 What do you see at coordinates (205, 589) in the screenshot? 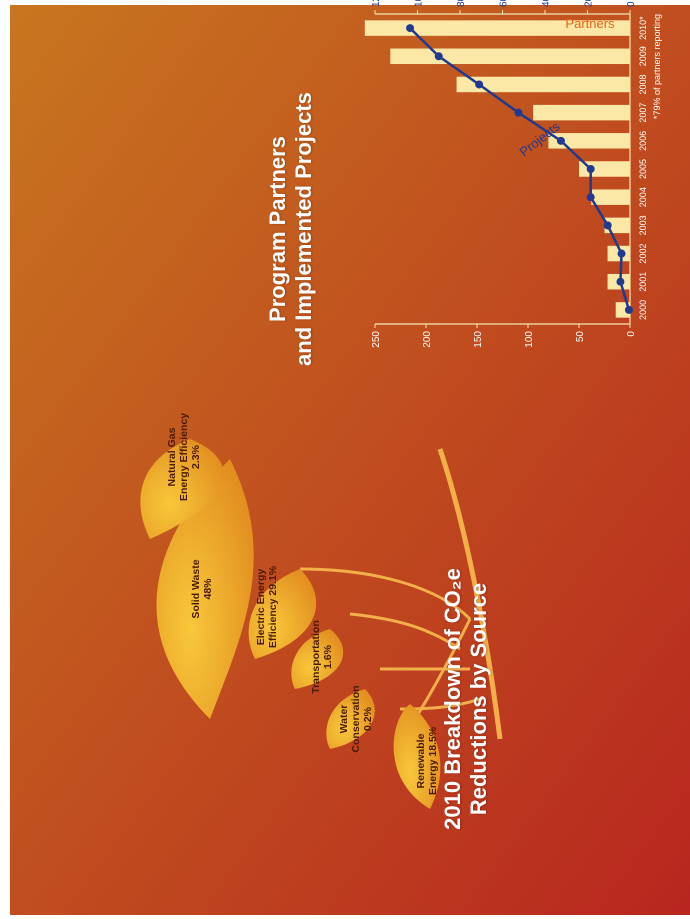
I see `leaf-solid-waste` at bounding box center [205, 589].